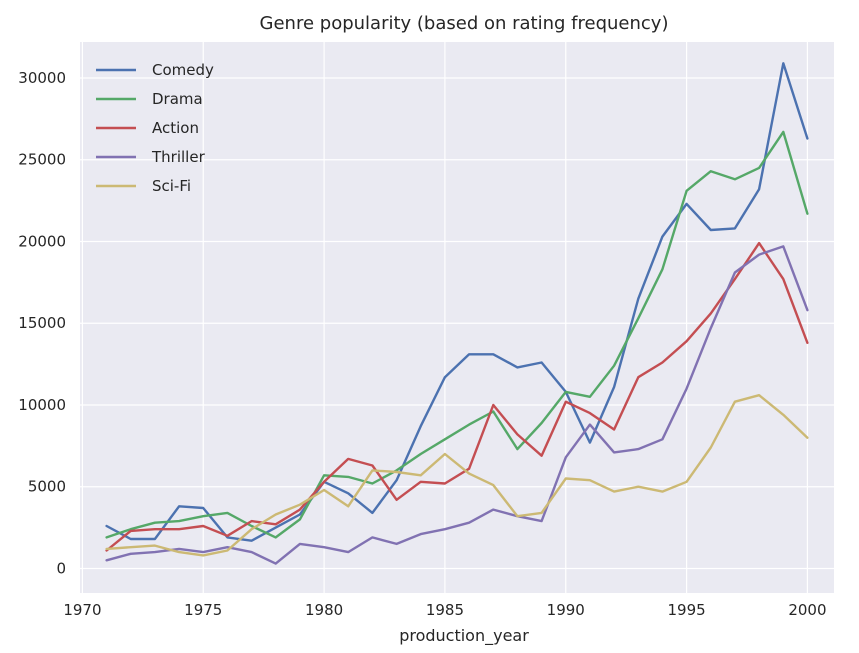  I want to click on x-tick-label: 1980, so click(324, 610).